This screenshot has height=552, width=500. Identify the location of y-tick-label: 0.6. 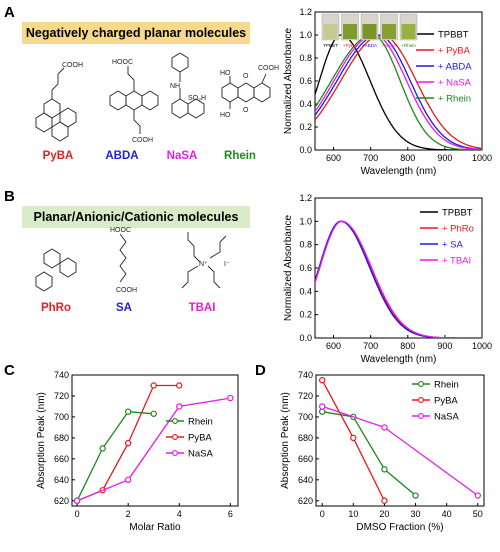
(305, 268).